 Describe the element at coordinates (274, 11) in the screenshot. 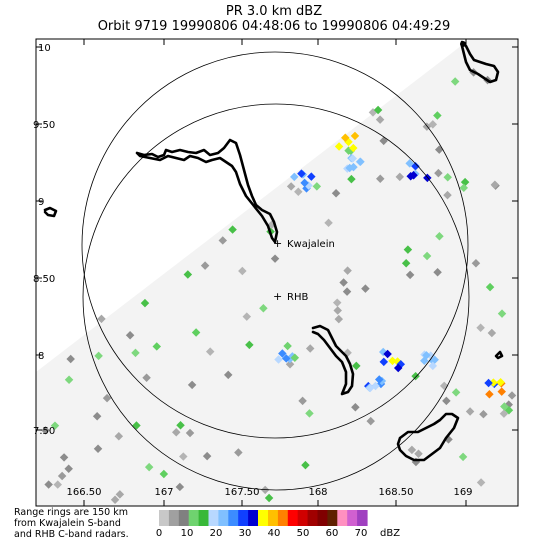

I see `map-title: PR 3.0 km dBZ` at that location.